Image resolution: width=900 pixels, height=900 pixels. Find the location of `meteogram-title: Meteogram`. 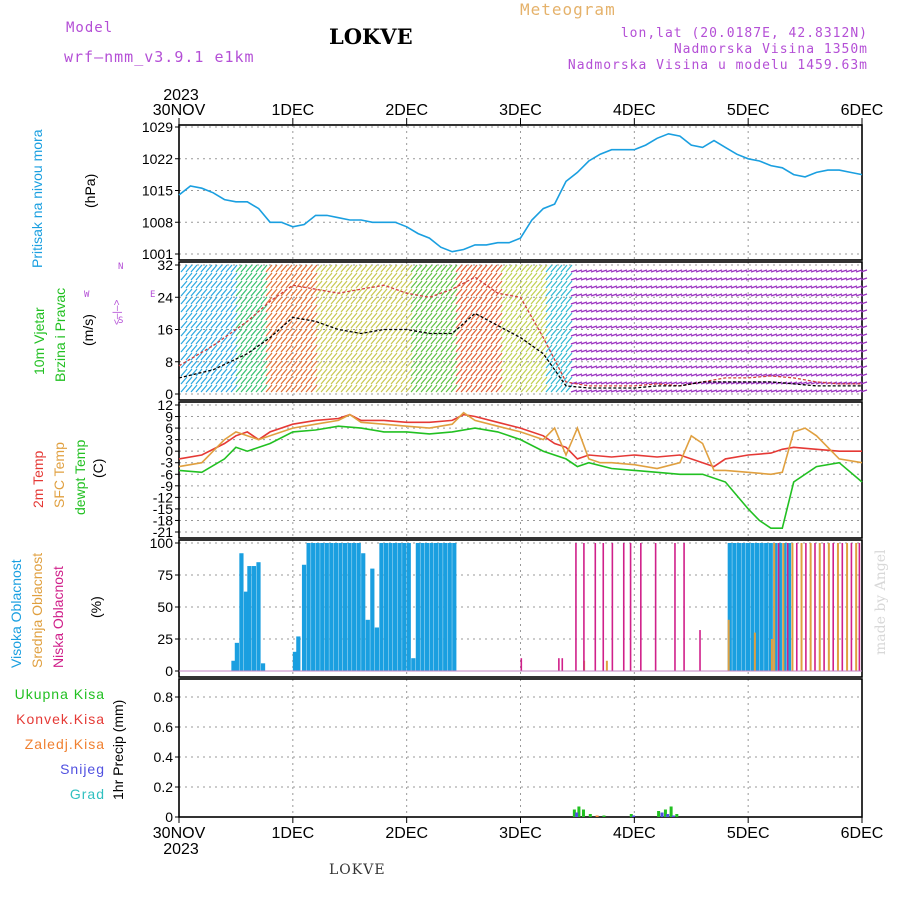

meteogram-title: Meteogram is located at coordinates (568, 9).